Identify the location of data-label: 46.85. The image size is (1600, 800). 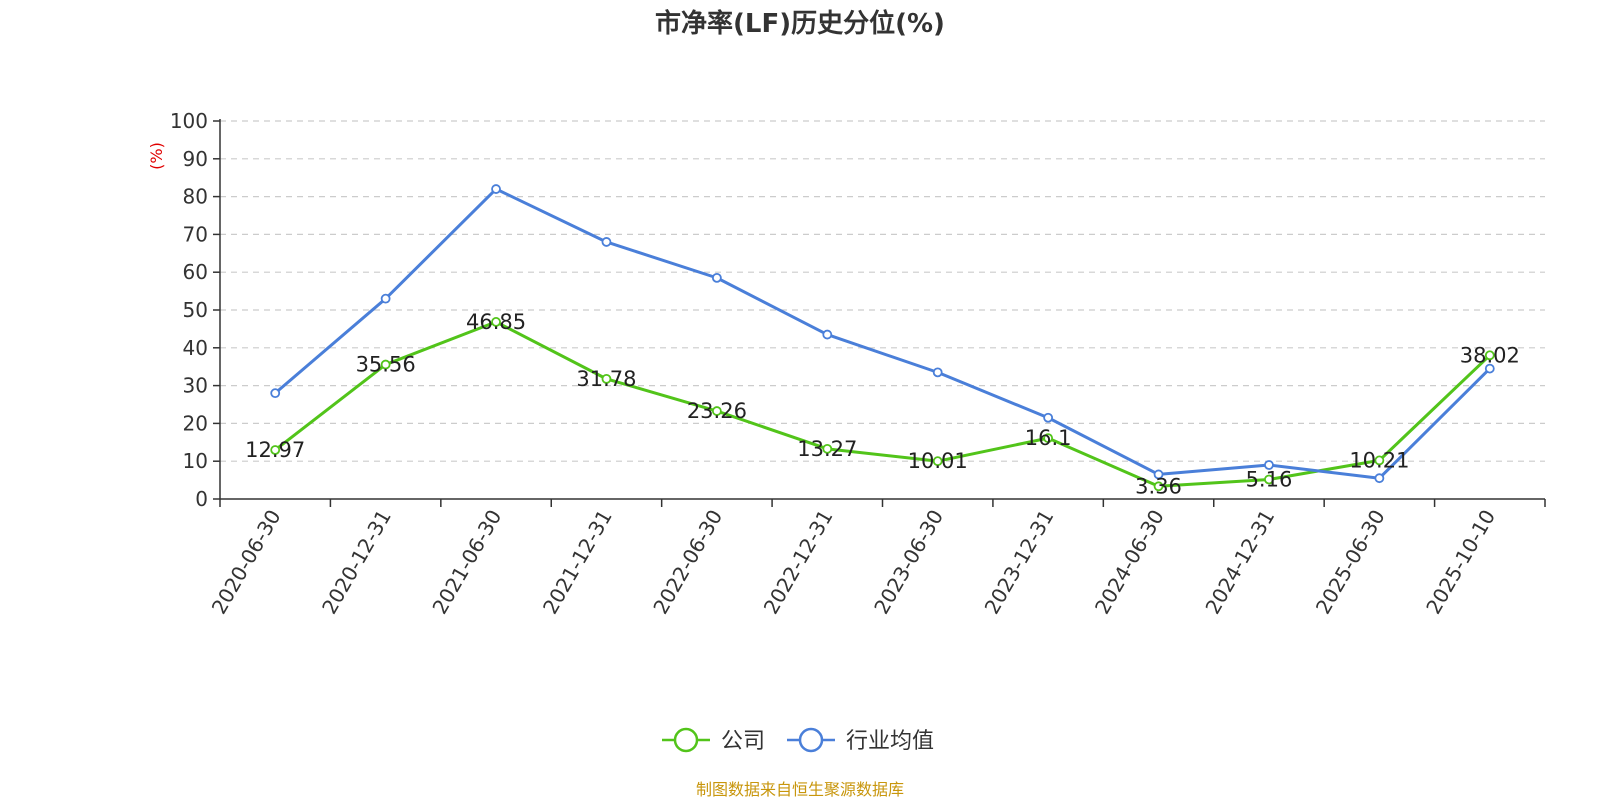
(496, 322).